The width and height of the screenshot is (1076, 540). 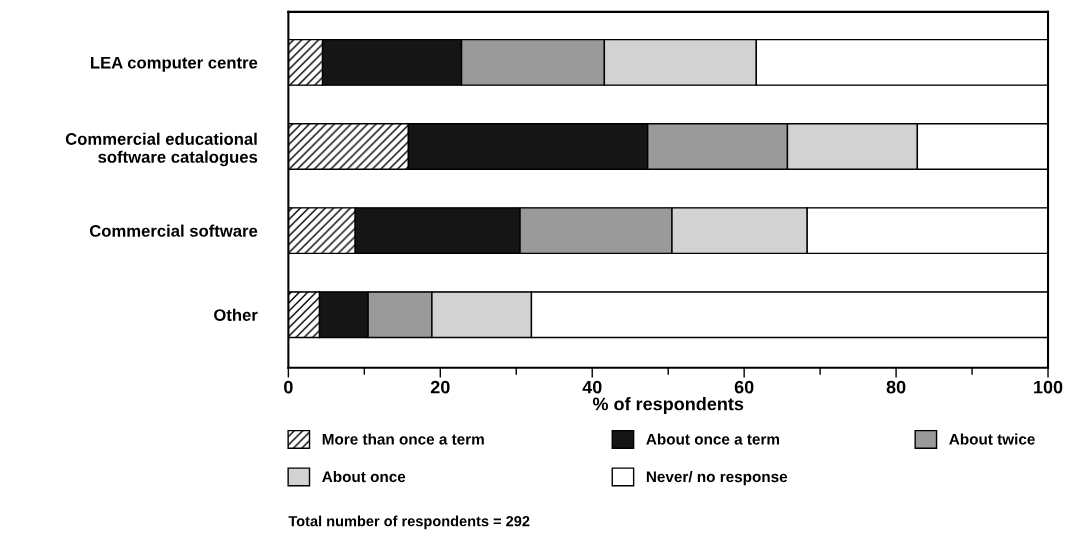 What do you see at coordinates (713, 439) in the screenshot?
I see `legend-label: About once a term` at bounding box center [713, 439].